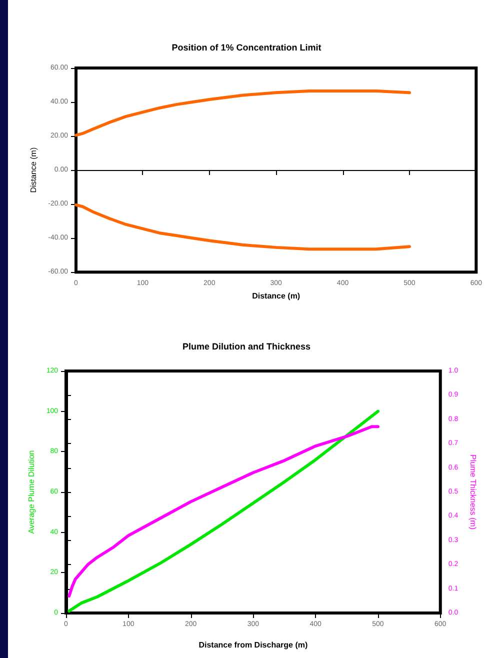  What do you see at coordinates (246, 347) in the screenshot?
I see `chart-title: Plume Dilution and Thickness` at bounding box center [246, 347].